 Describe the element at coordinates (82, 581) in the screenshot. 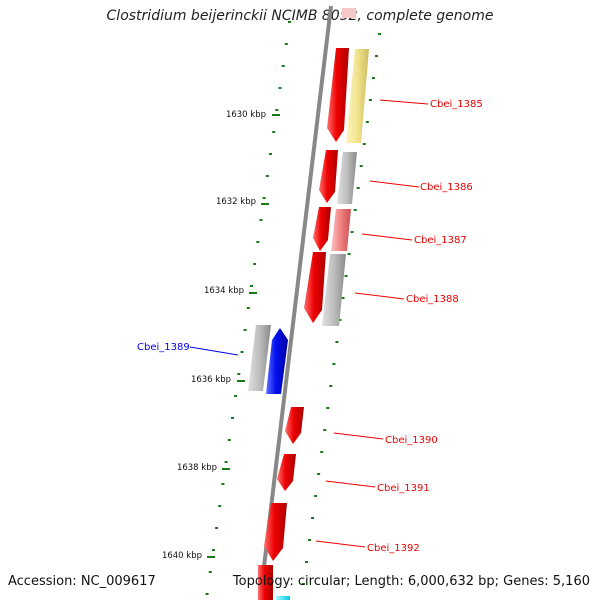

I see `accession-label: Accession: NC_009617` at that location.